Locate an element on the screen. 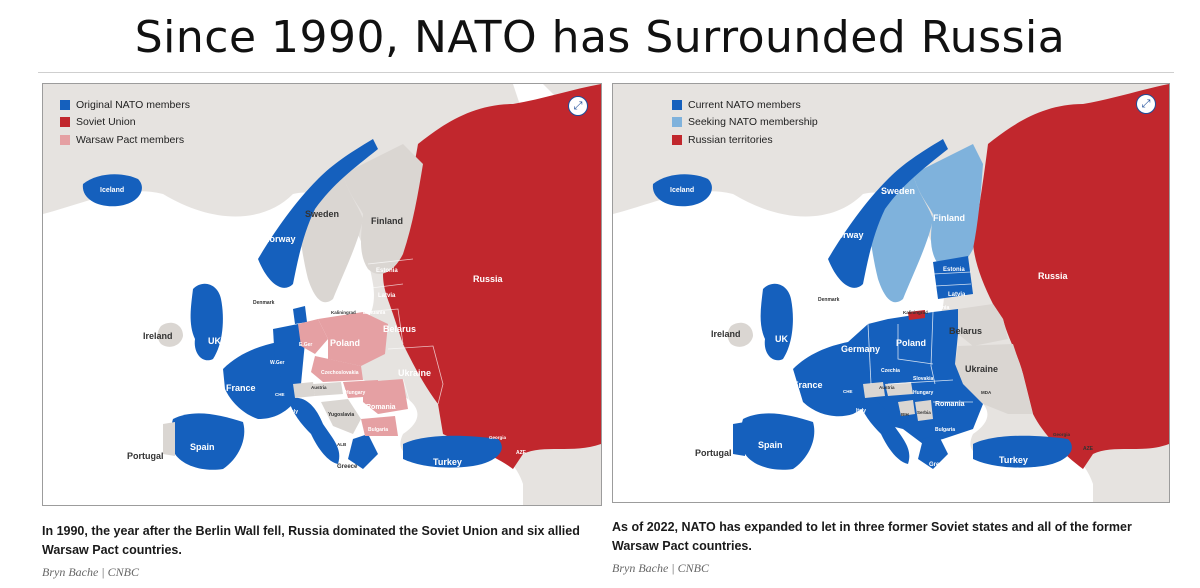 Image resolution: width=1200 pixels, height=588 pixels. label-belarus: Belarus is located at coordinates (399, 329).